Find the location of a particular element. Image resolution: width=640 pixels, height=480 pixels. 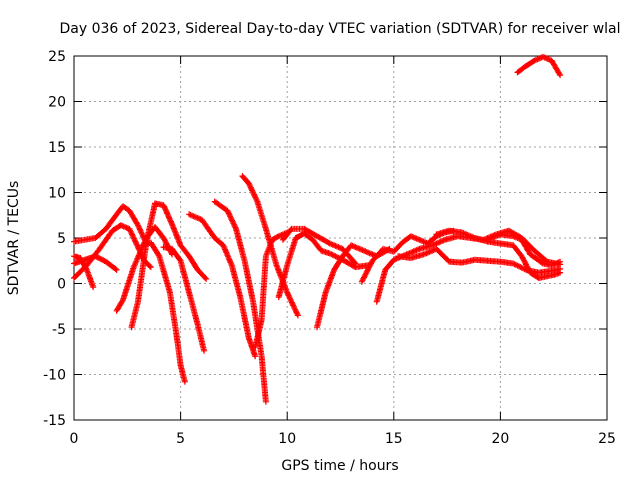

y-tick-label: -10 is located at coordinates (54, 376).